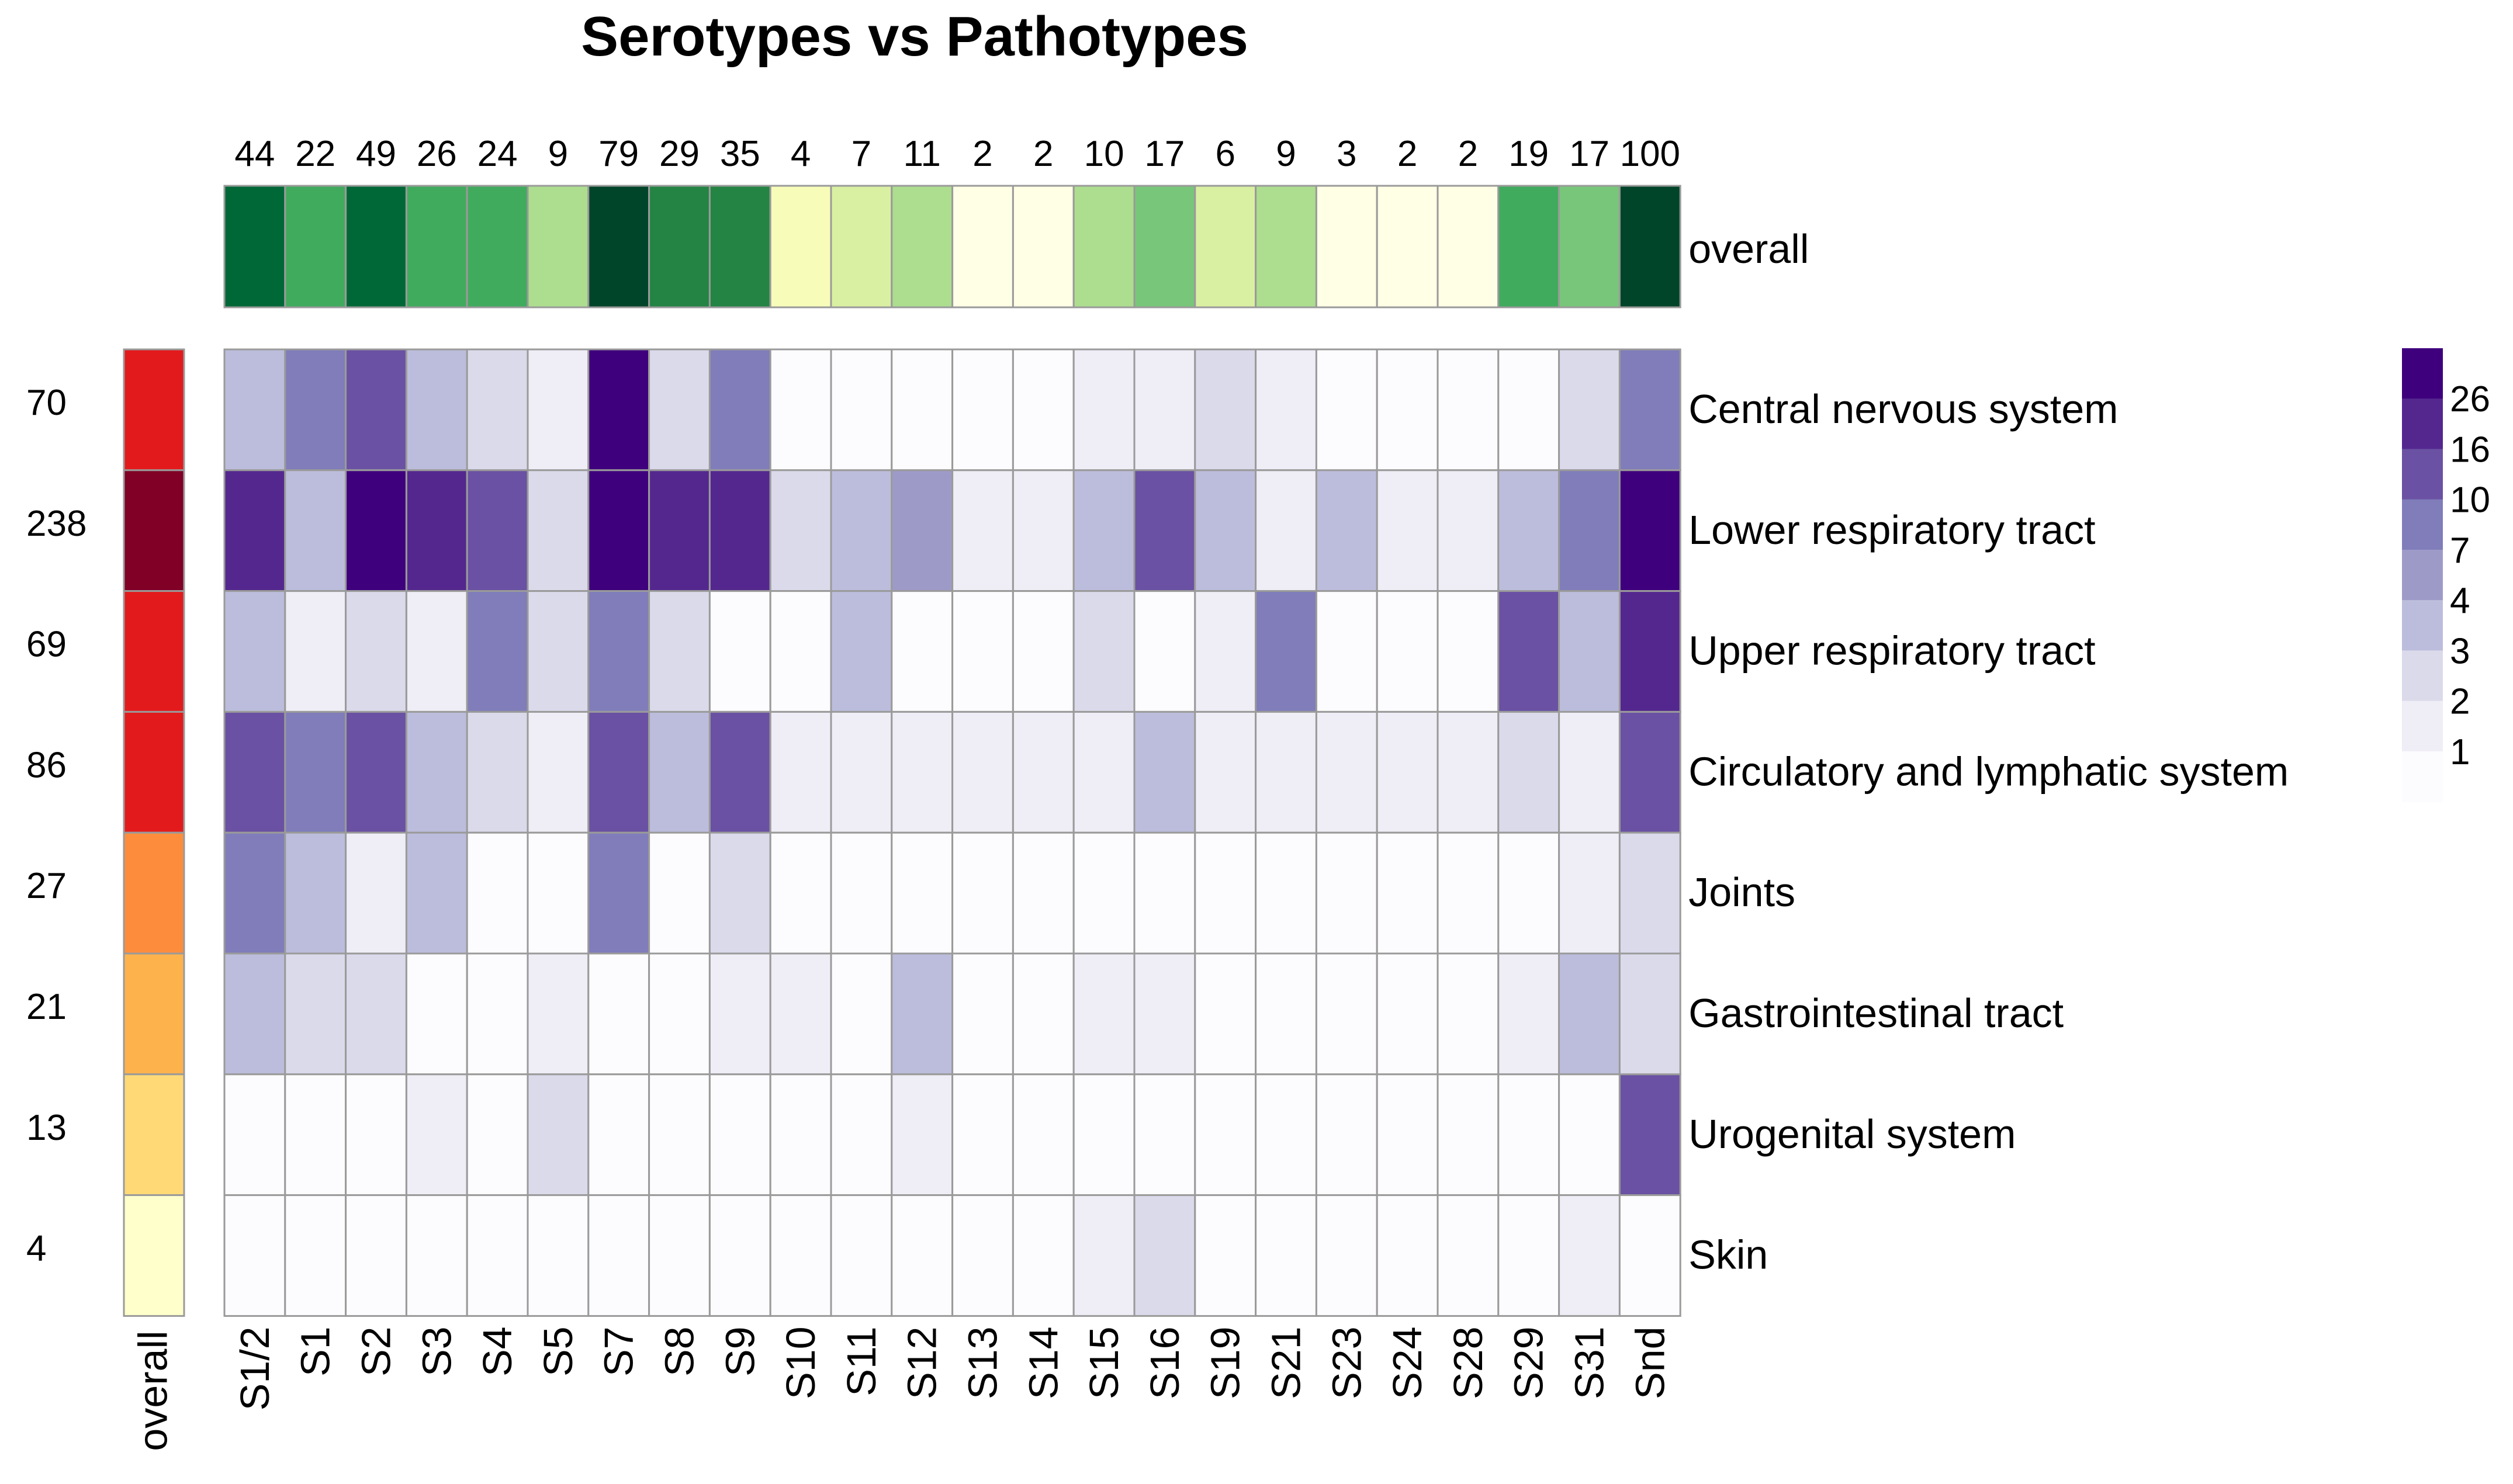 This screenshot has width=2513, height=1484. I want to click on column-total-label: 7, so click(861, 154).